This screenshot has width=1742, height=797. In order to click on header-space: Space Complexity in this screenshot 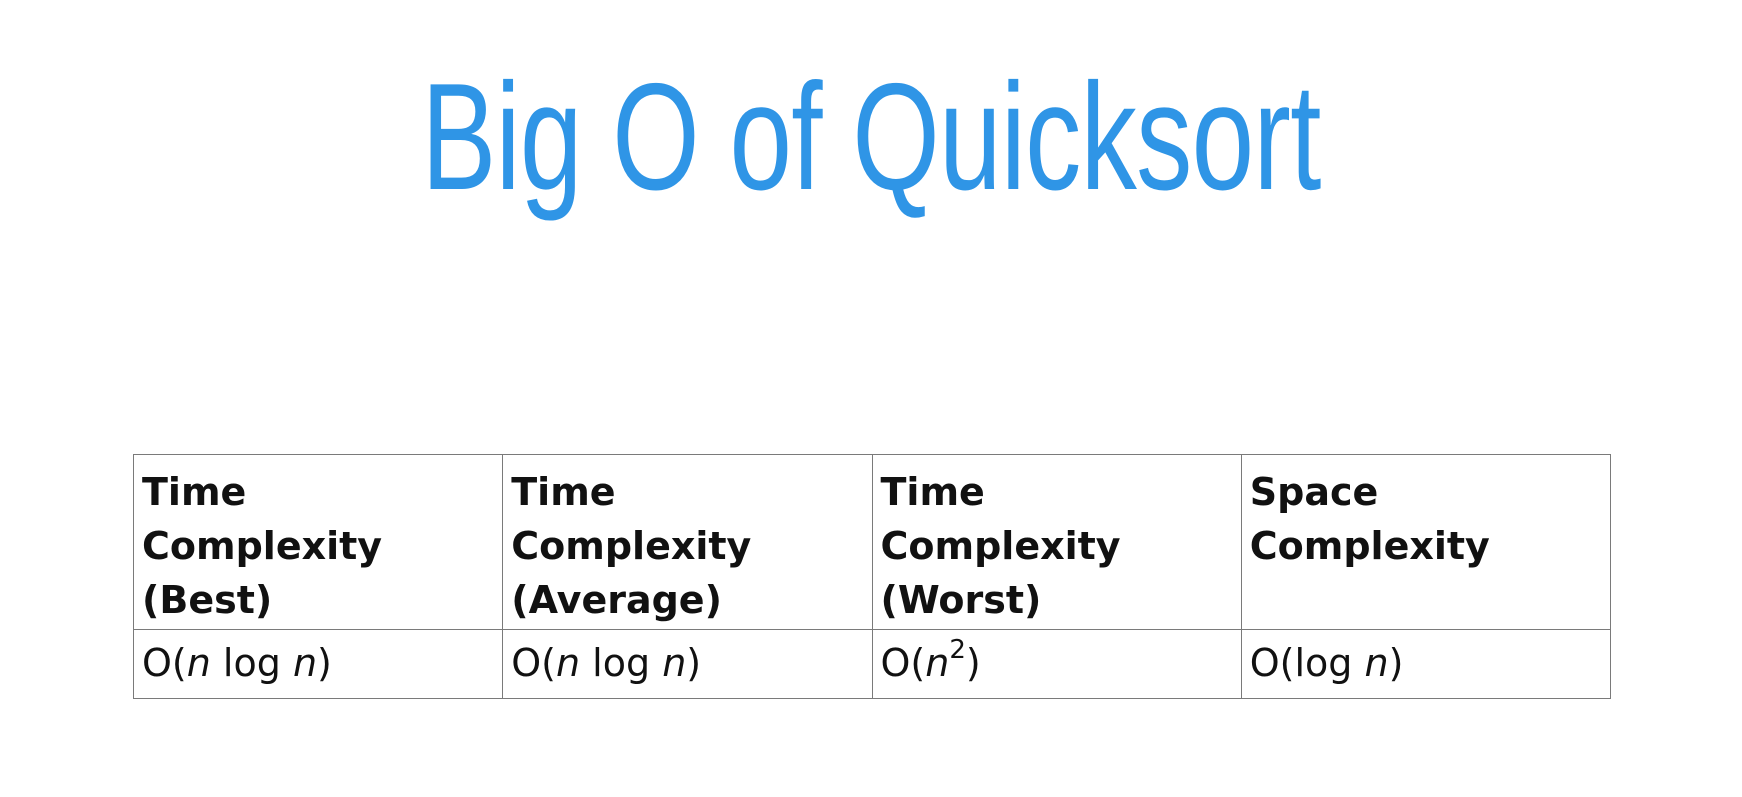, I will do `click(1426, 542)`.